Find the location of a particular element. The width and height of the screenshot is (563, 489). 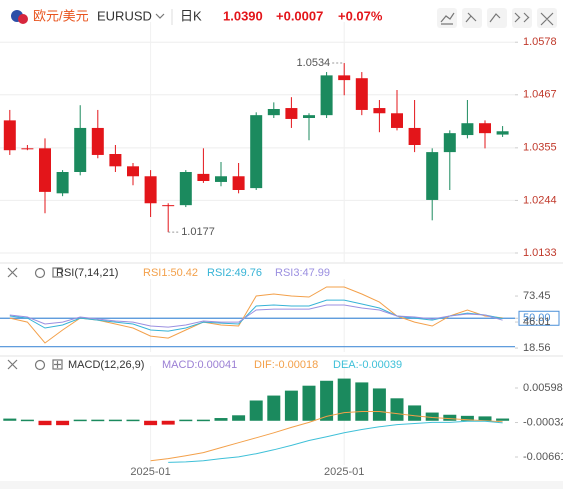

y-tick-label: 73.45 is located at coordinates (537, 296).